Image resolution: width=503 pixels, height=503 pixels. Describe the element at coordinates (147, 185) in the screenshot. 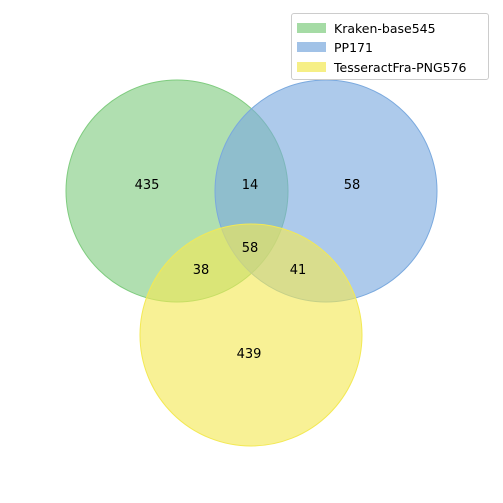

I see `region-label-a-only: 435` at that location.